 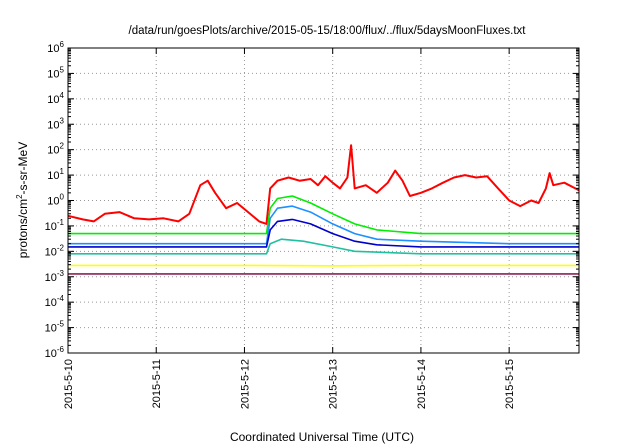 I want to click on y-axis-label: protons/cm2-s-sr-MeV, so click(x=22, y=200).